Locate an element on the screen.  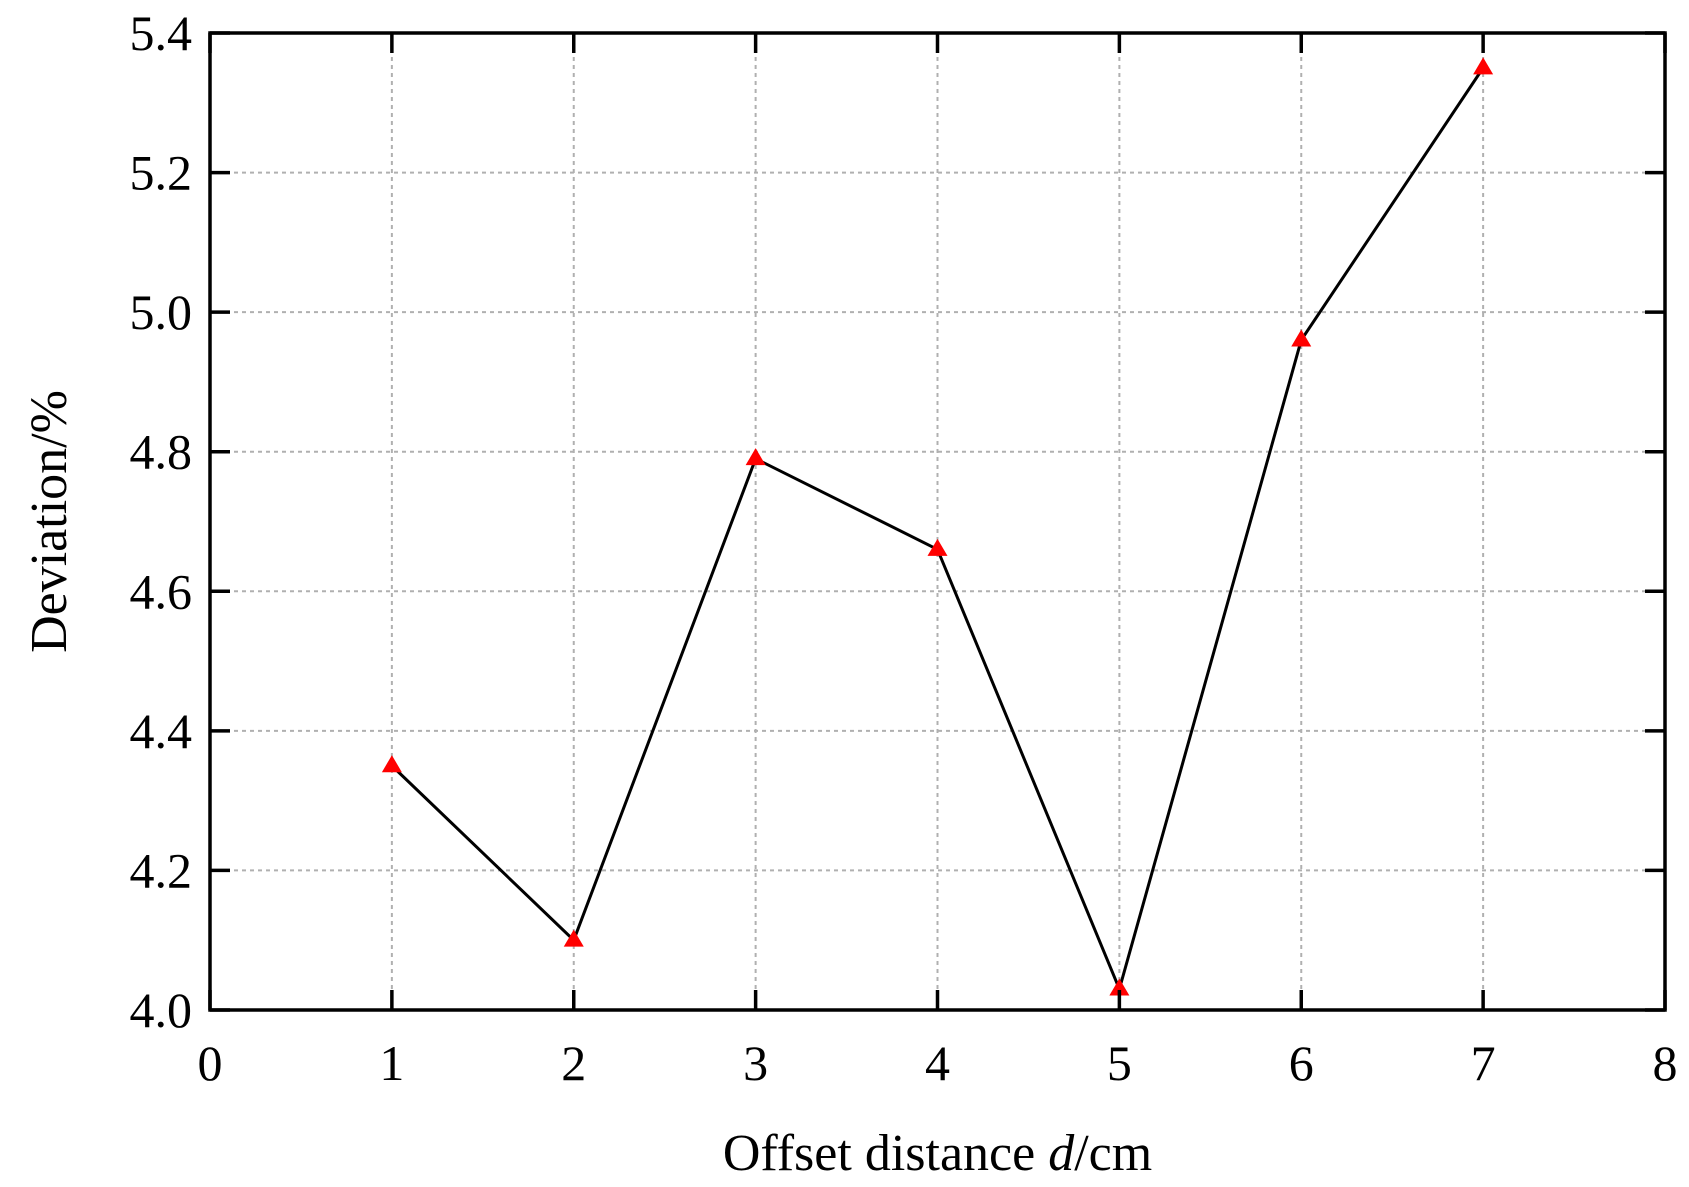
y-tick-label: 4.2 is located at coordinates (161, 870).